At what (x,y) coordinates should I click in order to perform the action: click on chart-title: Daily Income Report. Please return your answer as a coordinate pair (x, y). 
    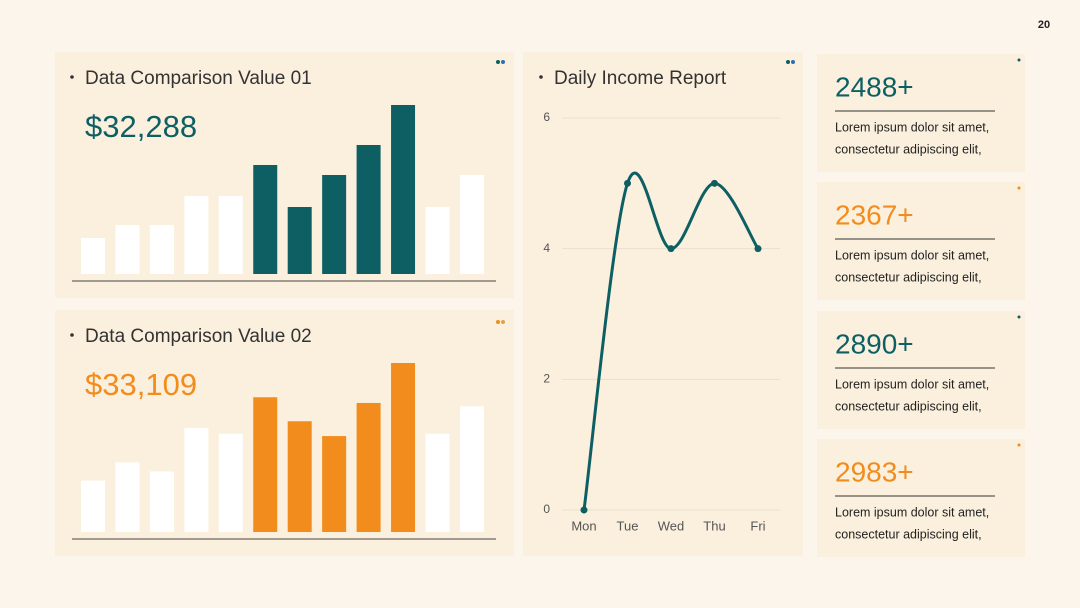
    Looking at the image, I should click on (640, 78).